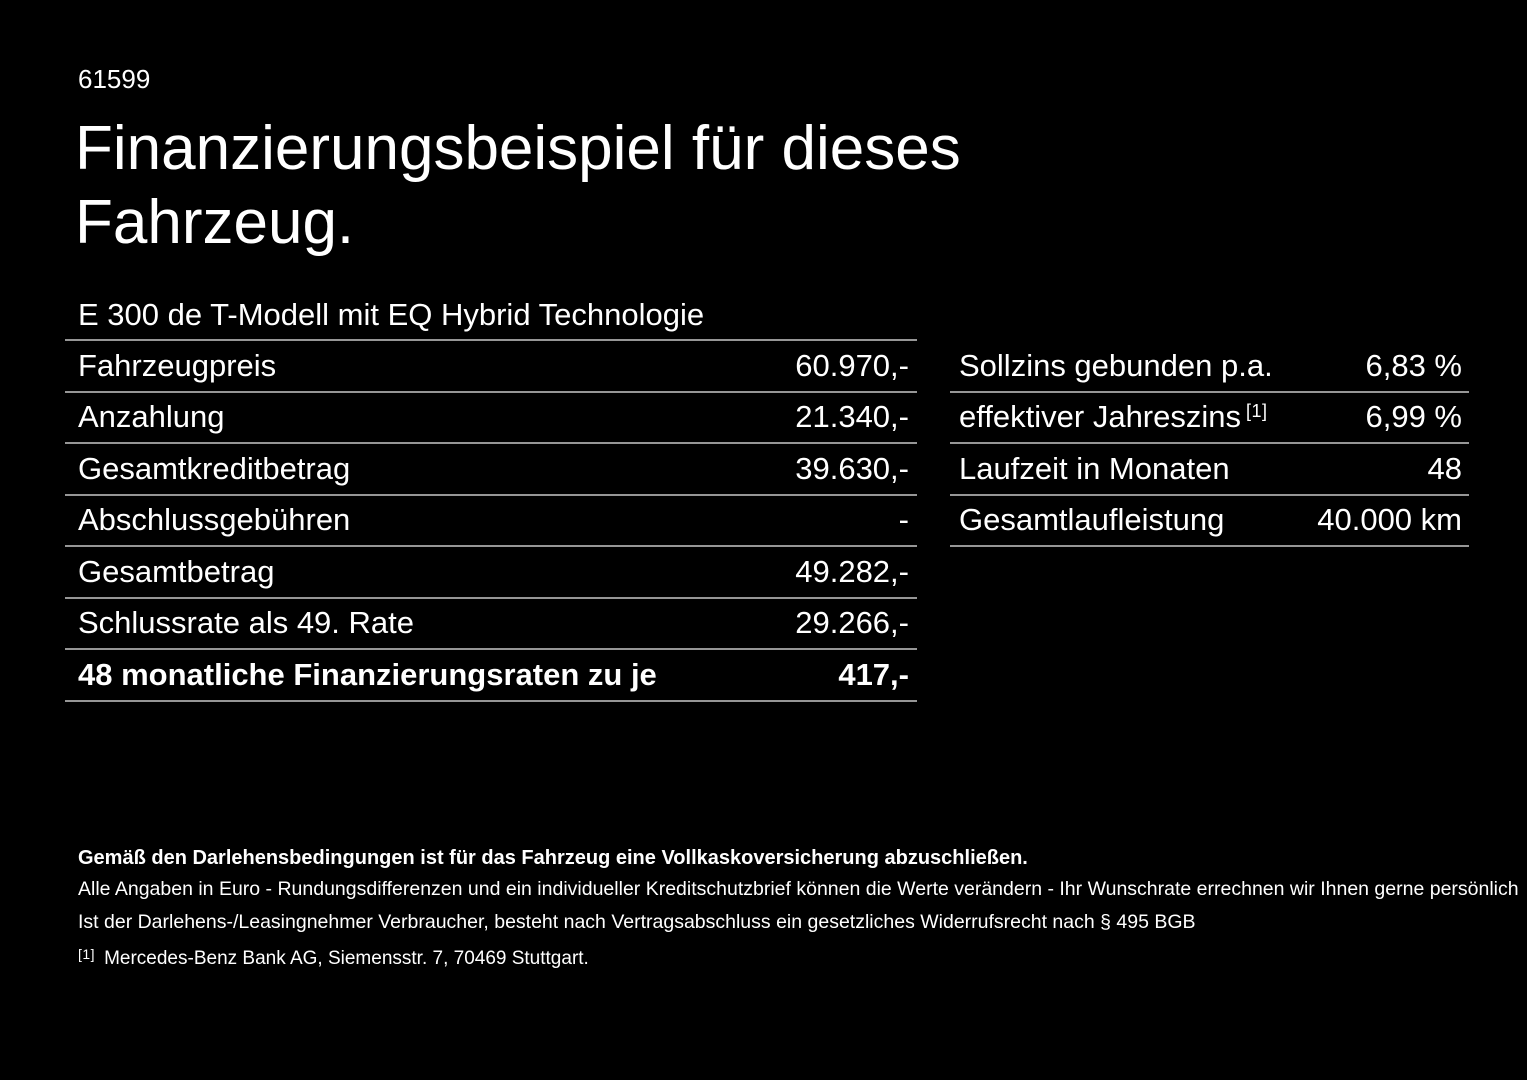  What do you see at coordinates (87, 954) in the screenshot?
I see `footnote-marker: [1]` at bounding box center [87, 954].